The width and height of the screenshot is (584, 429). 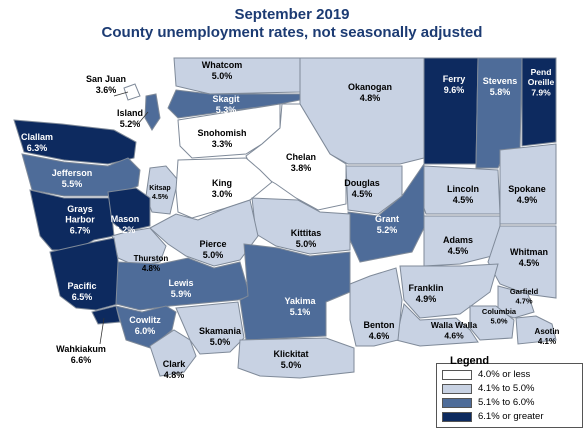 I want to click on county-name-island: Island, so click(x=130, y=113).